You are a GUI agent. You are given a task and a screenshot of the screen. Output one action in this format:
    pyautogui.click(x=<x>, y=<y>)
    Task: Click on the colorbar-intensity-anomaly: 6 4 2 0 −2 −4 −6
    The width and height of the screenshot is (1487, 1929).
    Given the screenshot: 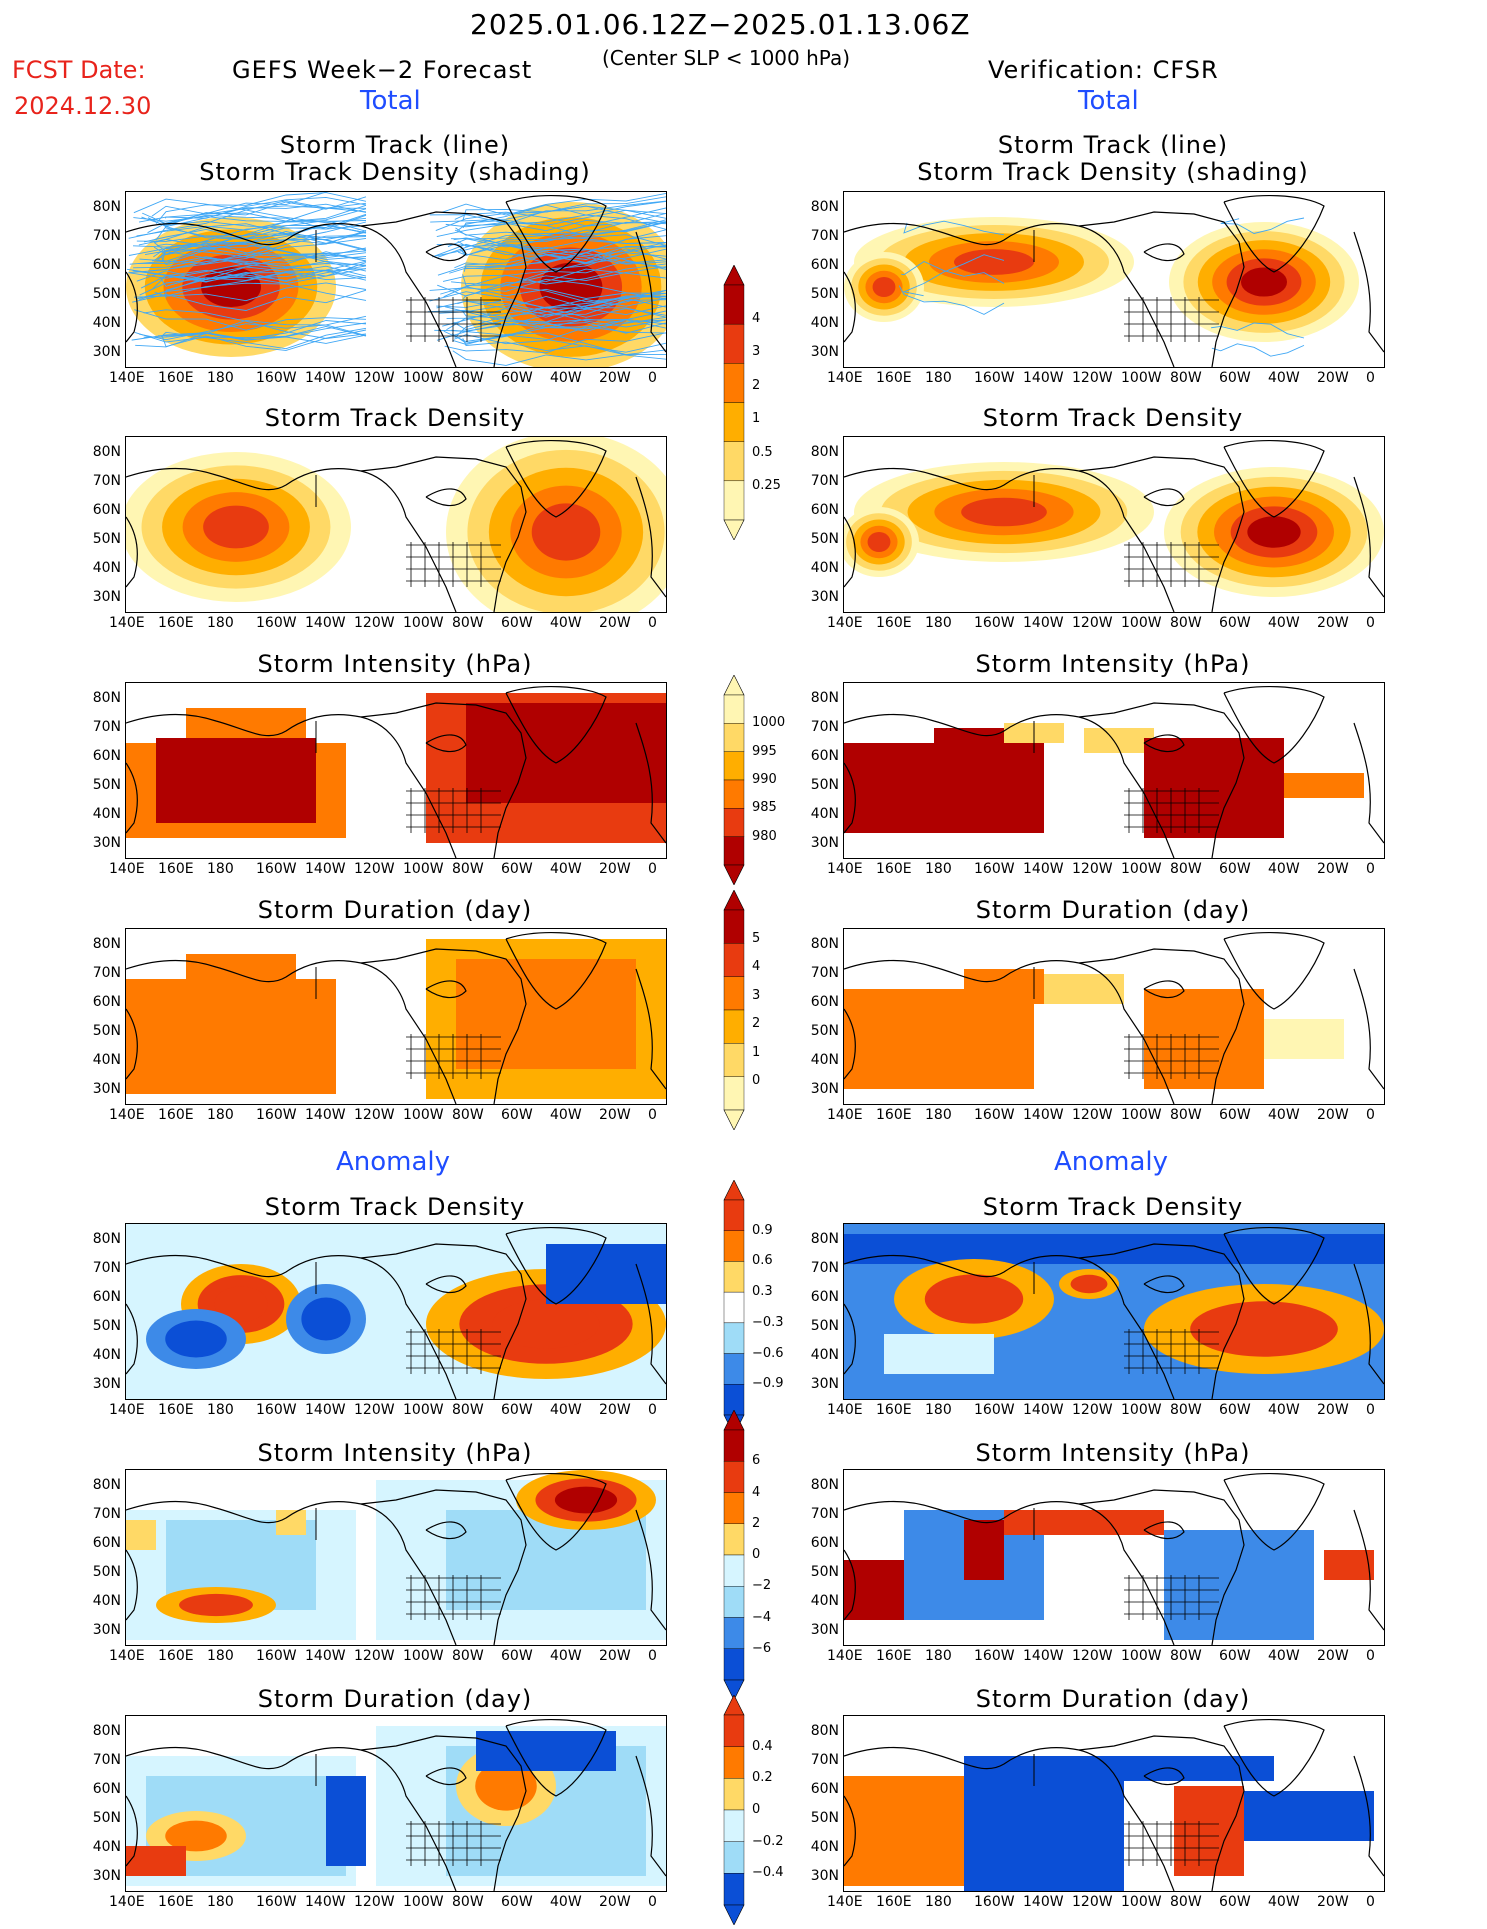 What is the action you would take?
    pyautogui.click(x=734, y=1557)
    